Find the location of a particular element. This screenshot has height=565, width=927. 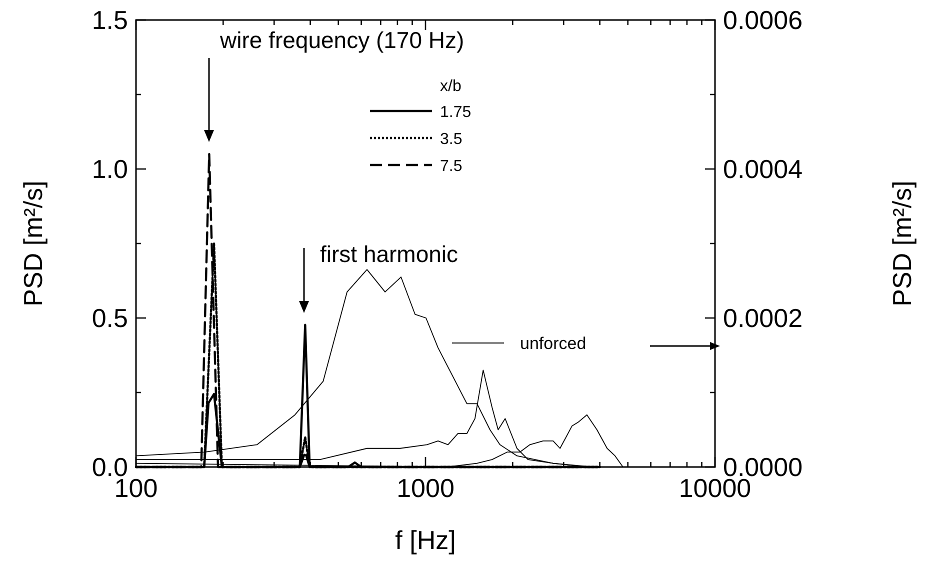

x-axis-title: f [Hz] is located at coordinates (425, 540).